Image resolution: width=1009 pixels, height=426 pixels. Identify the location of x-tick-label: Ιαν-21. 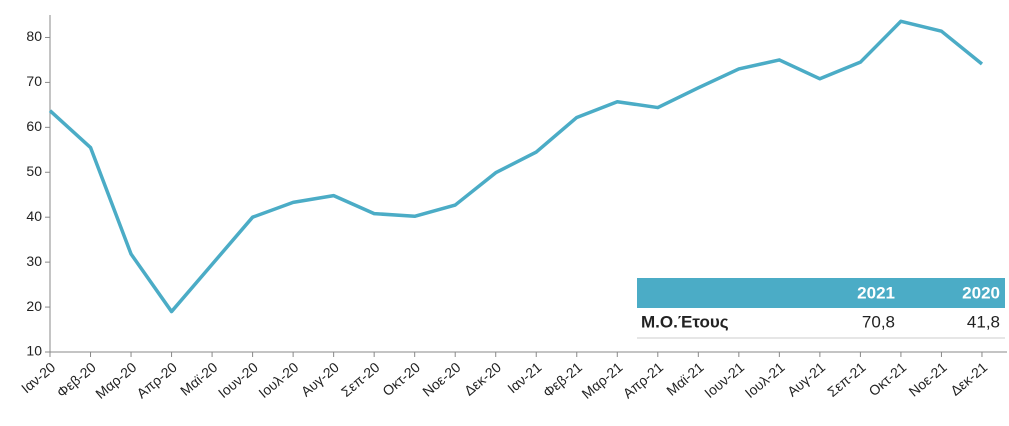
(524, 378).